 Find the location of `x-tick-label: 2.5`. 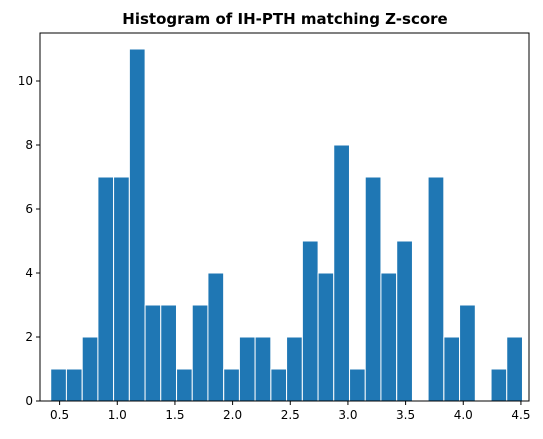

x-tick-label: 2.5 is located at coordinates (290, 415).